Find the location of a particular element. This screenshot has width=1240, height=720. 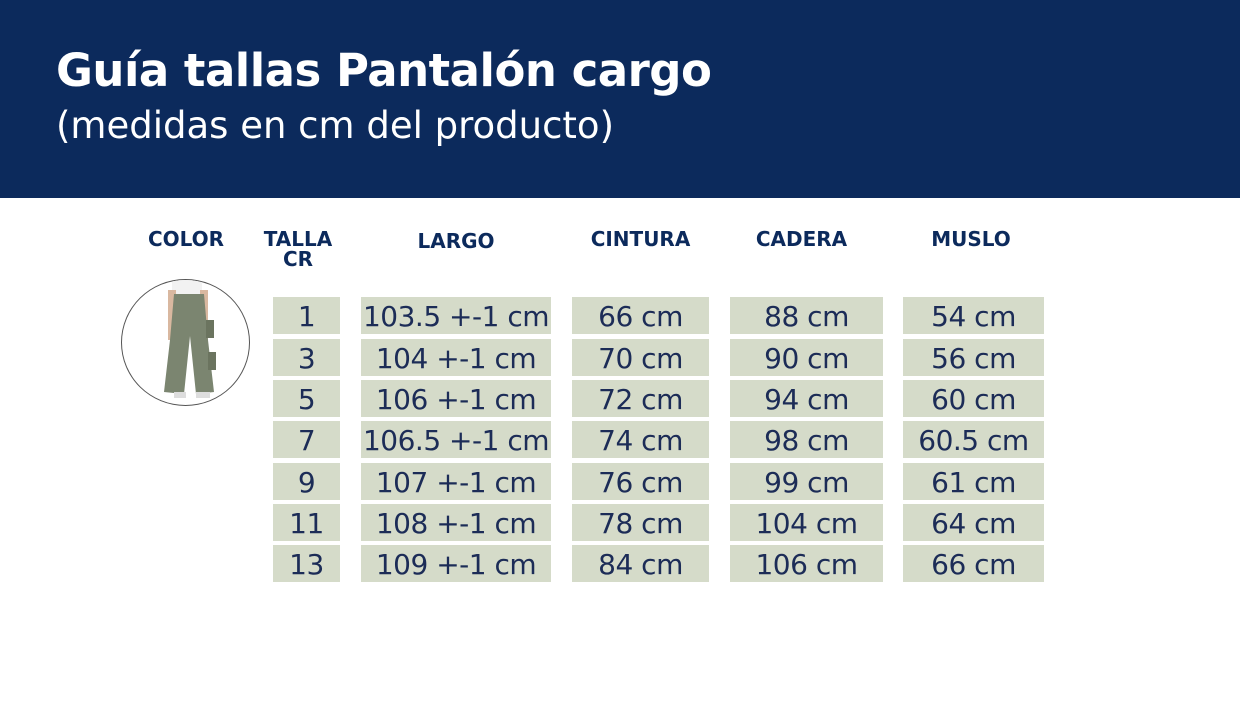

cell-largo: 108 +-1 cm is located at coordinates (456, 522).